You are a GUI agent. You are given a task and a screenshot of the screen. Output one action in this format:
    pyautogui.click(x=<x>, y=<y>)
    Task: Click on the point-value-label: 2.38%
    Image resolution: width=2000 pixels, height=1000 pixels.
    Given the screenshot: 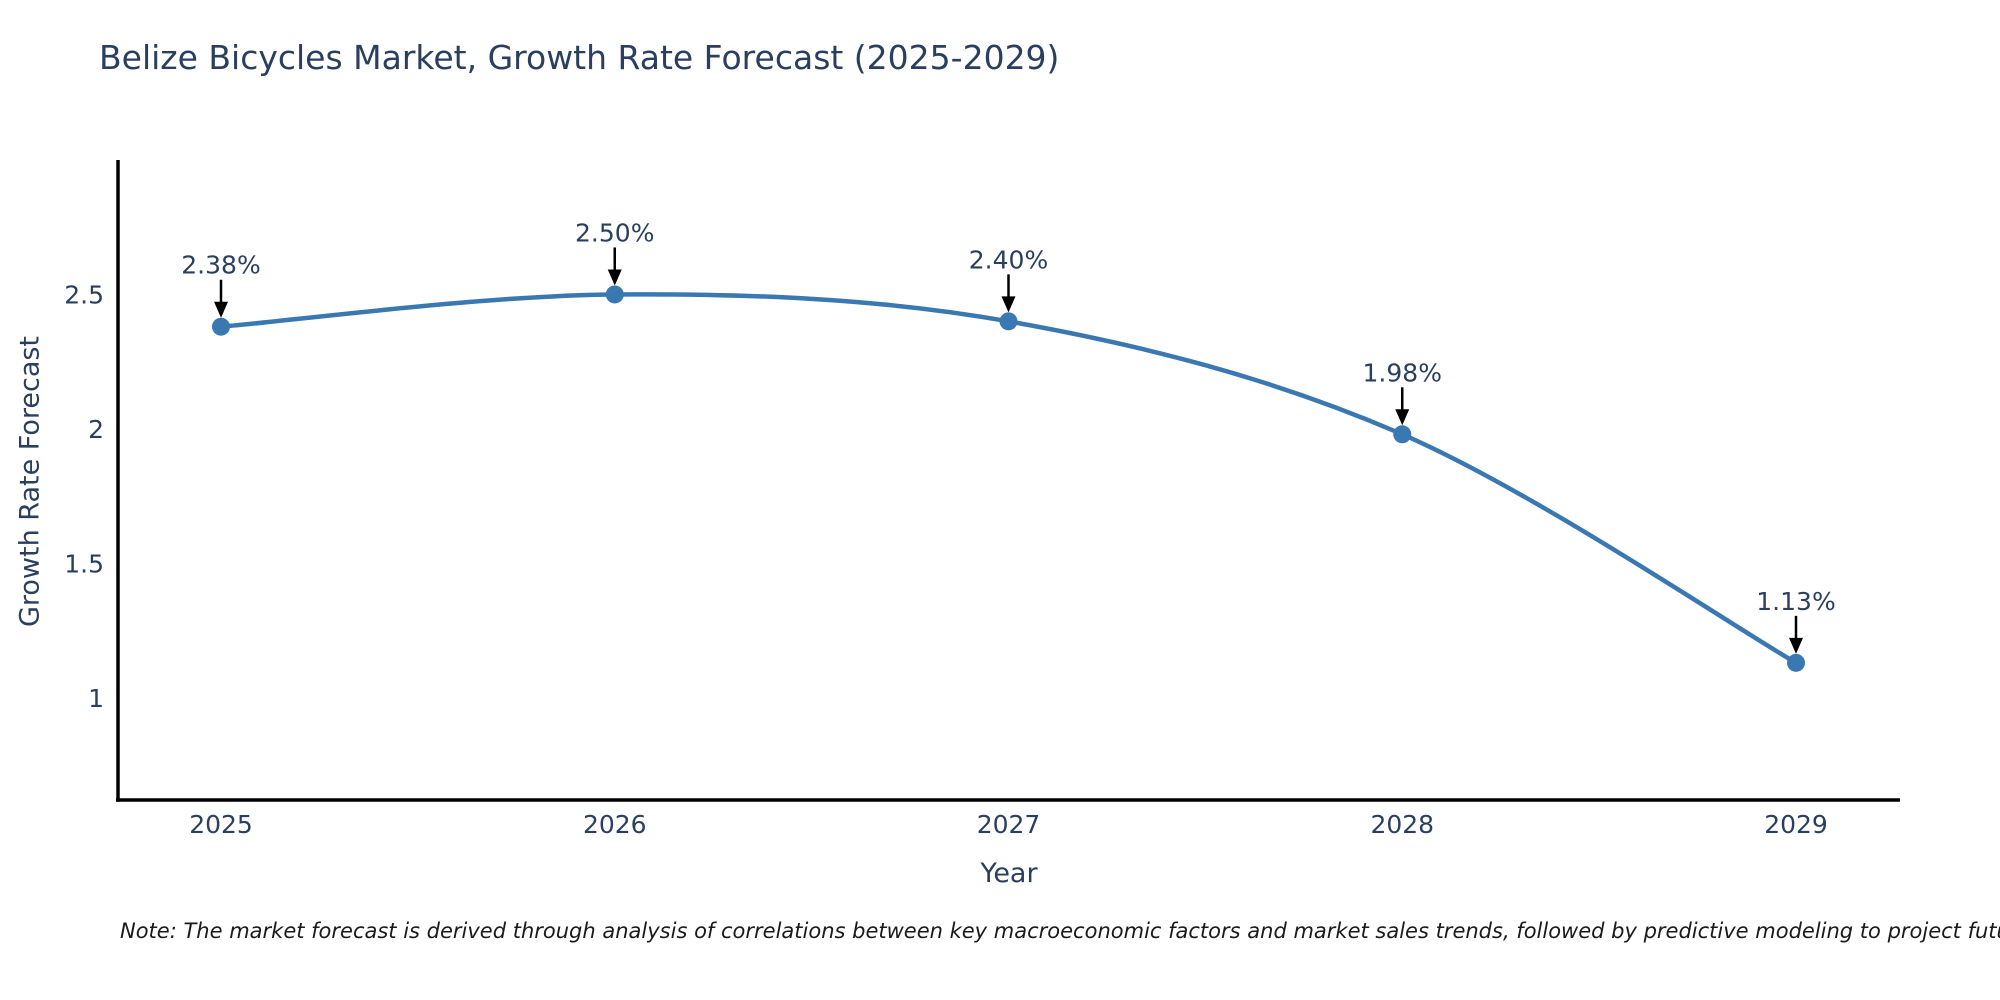 What is the action you would take?
    pyautogui.click(x=220, y=265)
    